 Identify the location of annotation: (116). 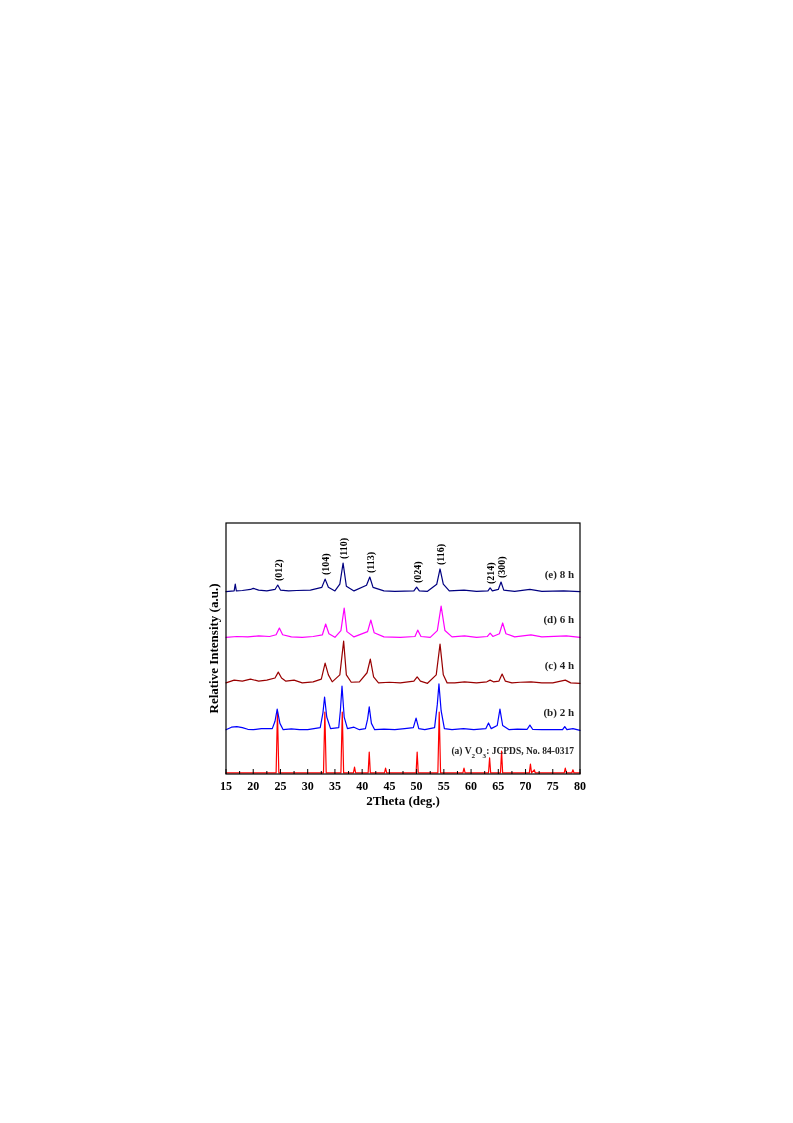
(441, 554).